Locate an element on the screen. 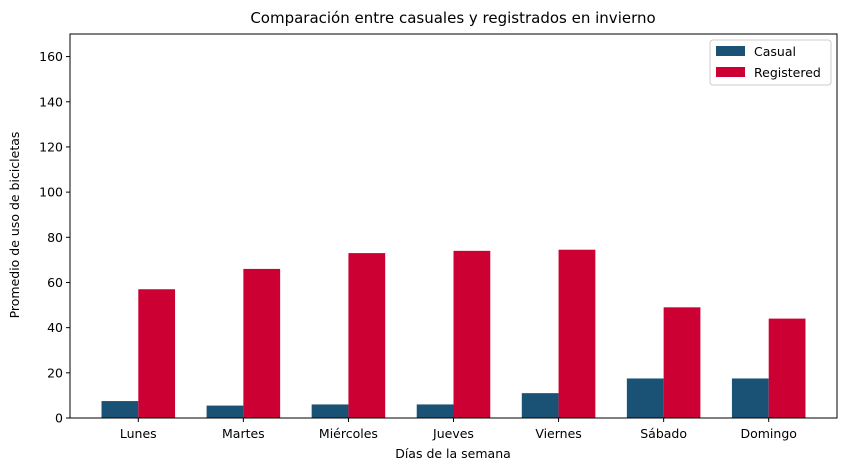 The image size is (850, 471). legend-swatch-casual is located at coordinates (730, 51).